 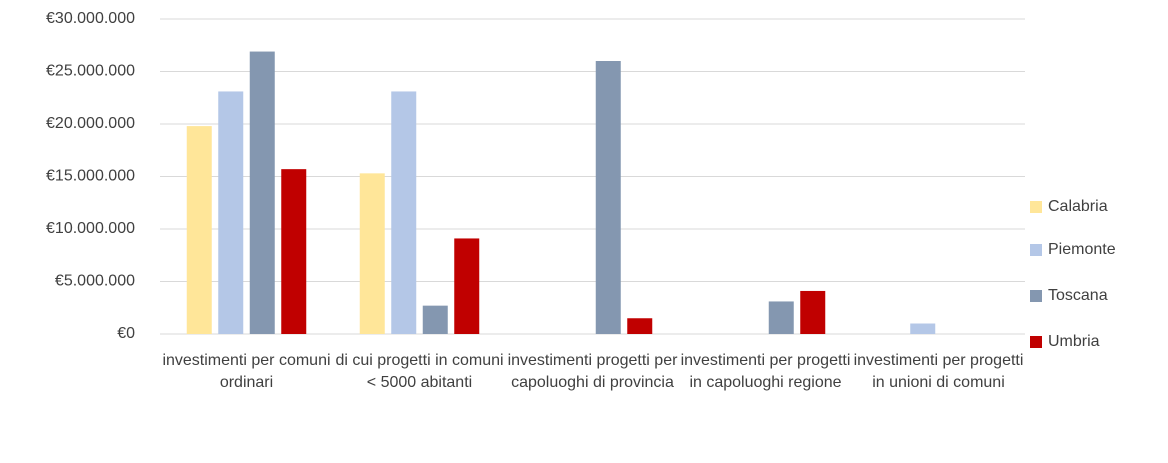 What do you see at coordinates (90, 71) in the screenshot?
I see `y-tick-label: €25.000.000` at bounding box center [90, 71].